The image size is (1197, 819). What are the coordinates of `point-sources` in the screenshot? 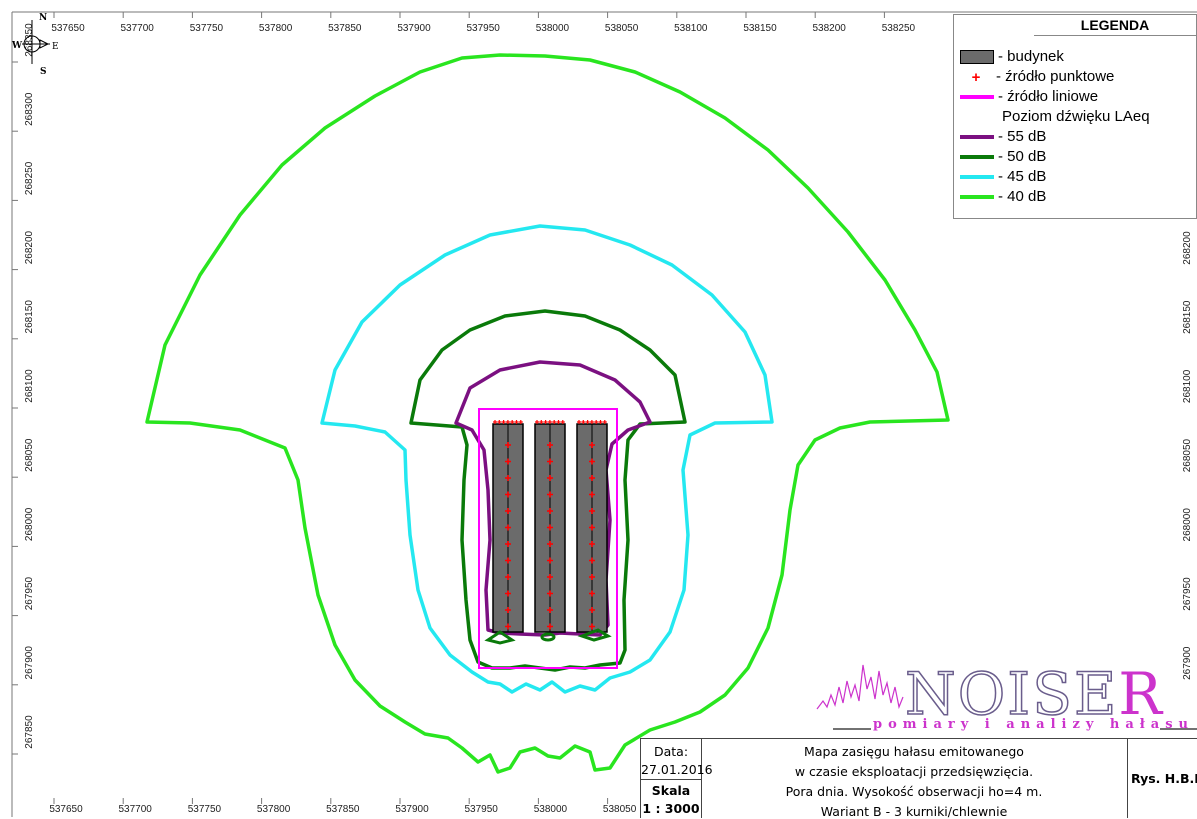 It's located at (550, 525).